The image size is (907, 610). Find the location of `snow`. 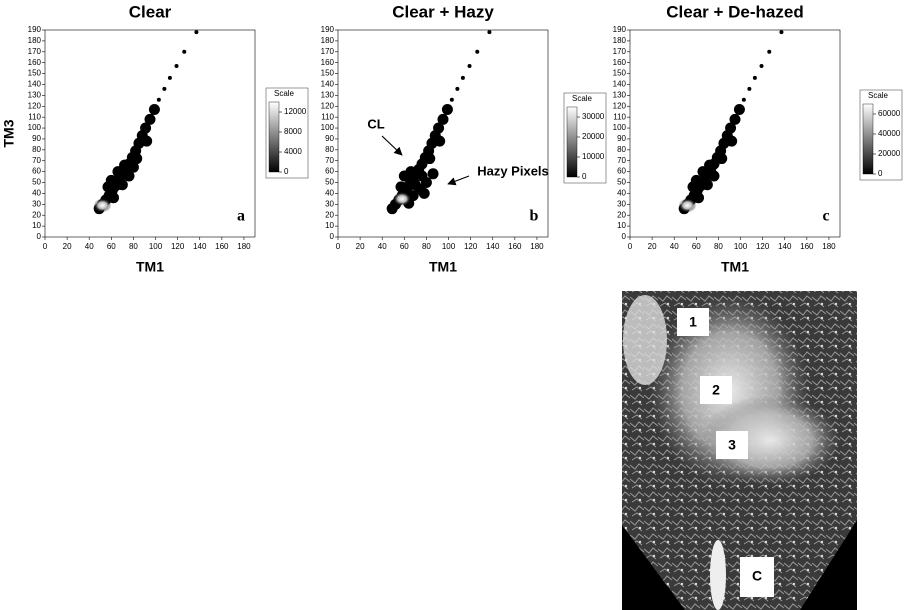

snow is located at coordinates (718, 575).